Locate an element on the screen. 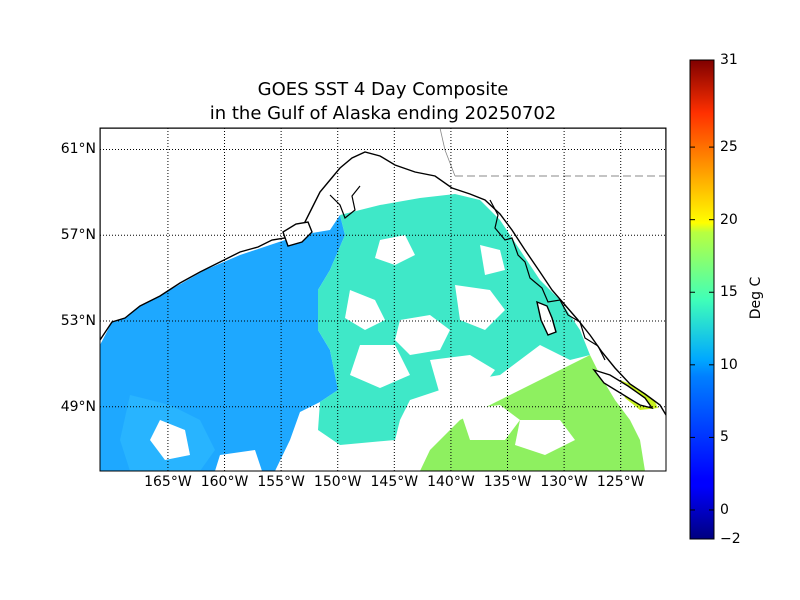  lon-tick-label: 150°W is located at coordinates (337, 482).